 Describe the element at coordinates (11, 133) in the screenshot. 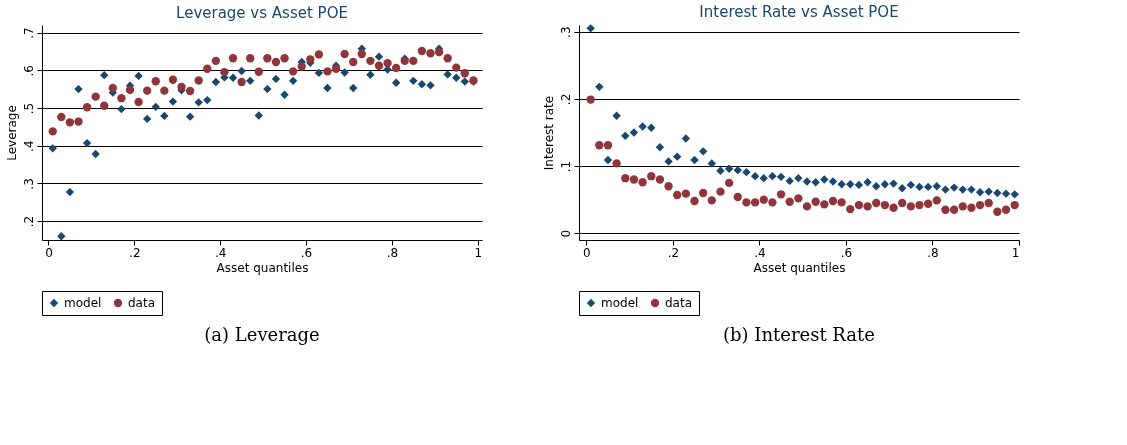

I see `y-axis-title: Leverage` at that location.